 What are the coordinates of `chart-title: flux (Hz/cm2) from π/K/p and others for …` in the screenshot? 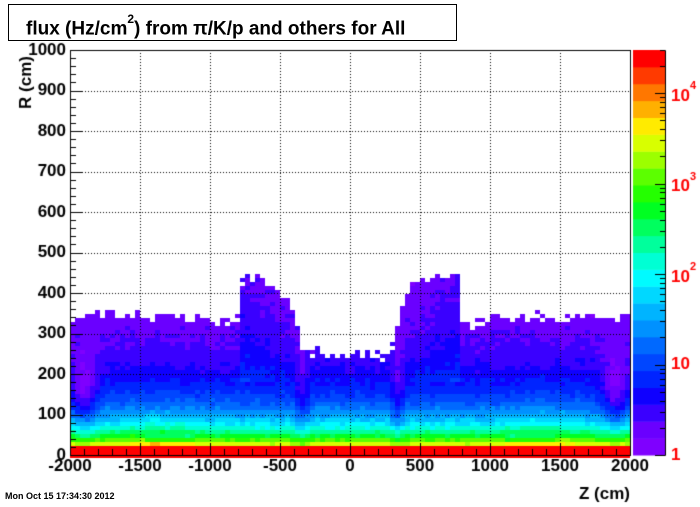 It's located at (232, 22).